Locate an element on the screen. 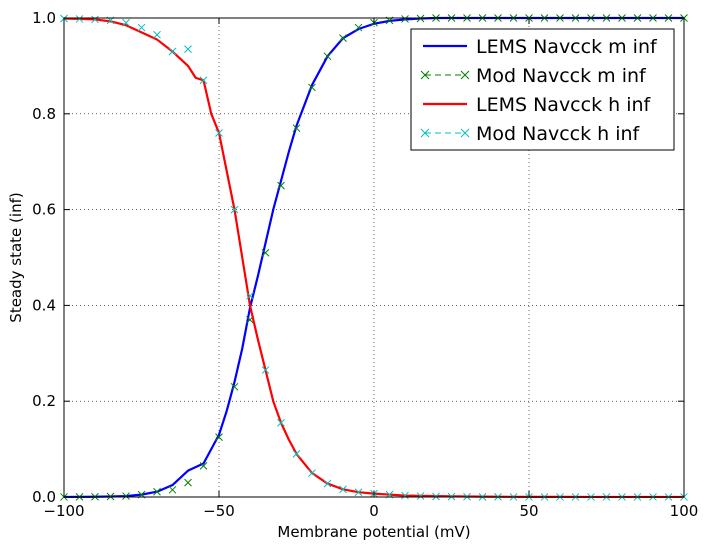 The width and height of the screenshot is (709, 550). x-tick-label: 0 is located at coordinates (374, 511).